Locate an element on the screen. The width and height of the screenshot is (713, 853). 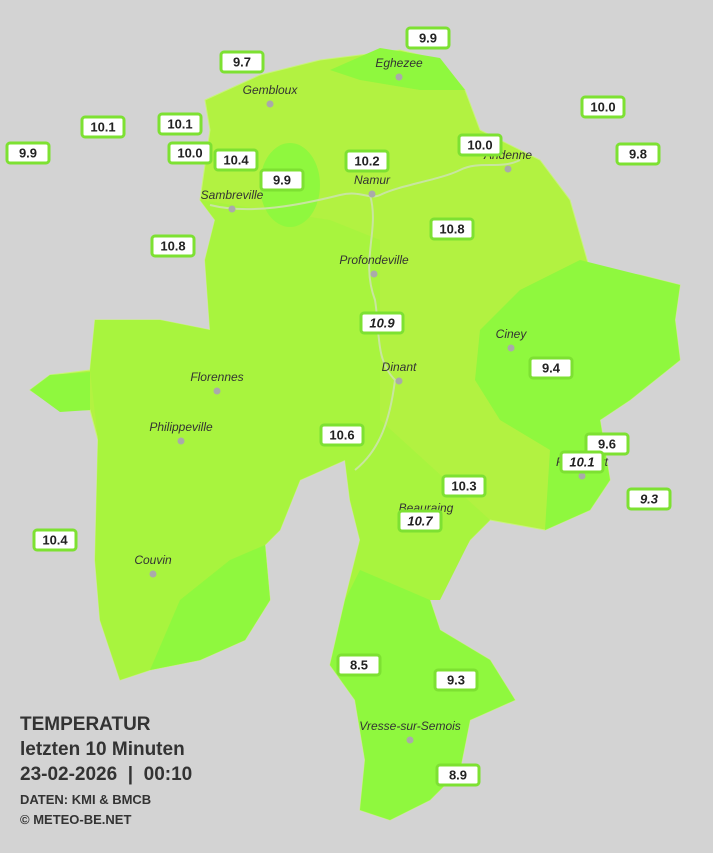
title-line3: 23-02-2026 | 00:10 is located at coordinates (106, 774).